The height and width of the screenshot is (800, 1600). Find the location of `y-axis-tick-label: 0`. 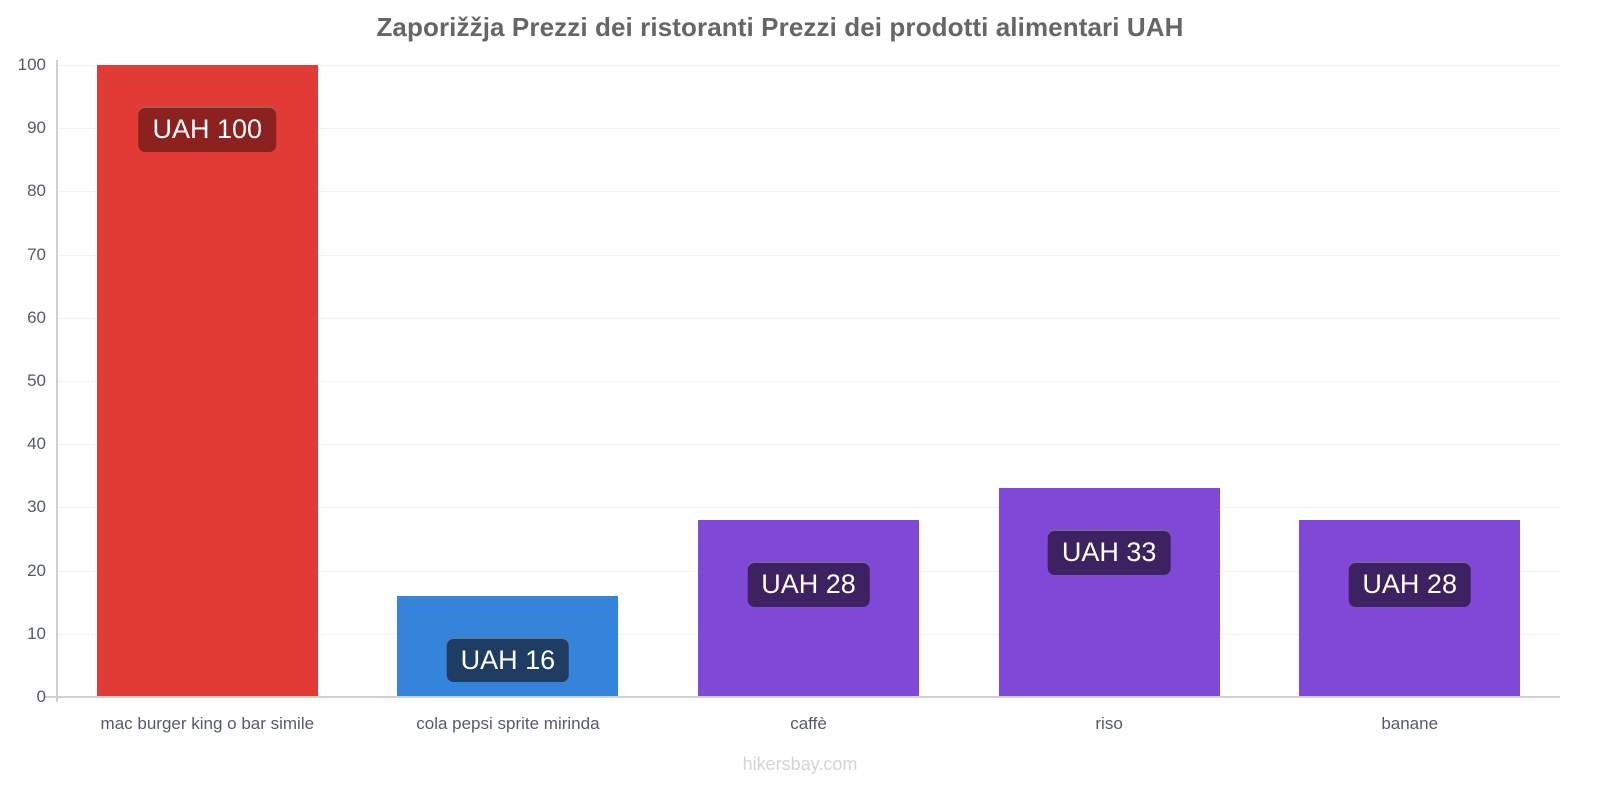

y-axis-tick-label: 0 is located at coordinates (41, 696).